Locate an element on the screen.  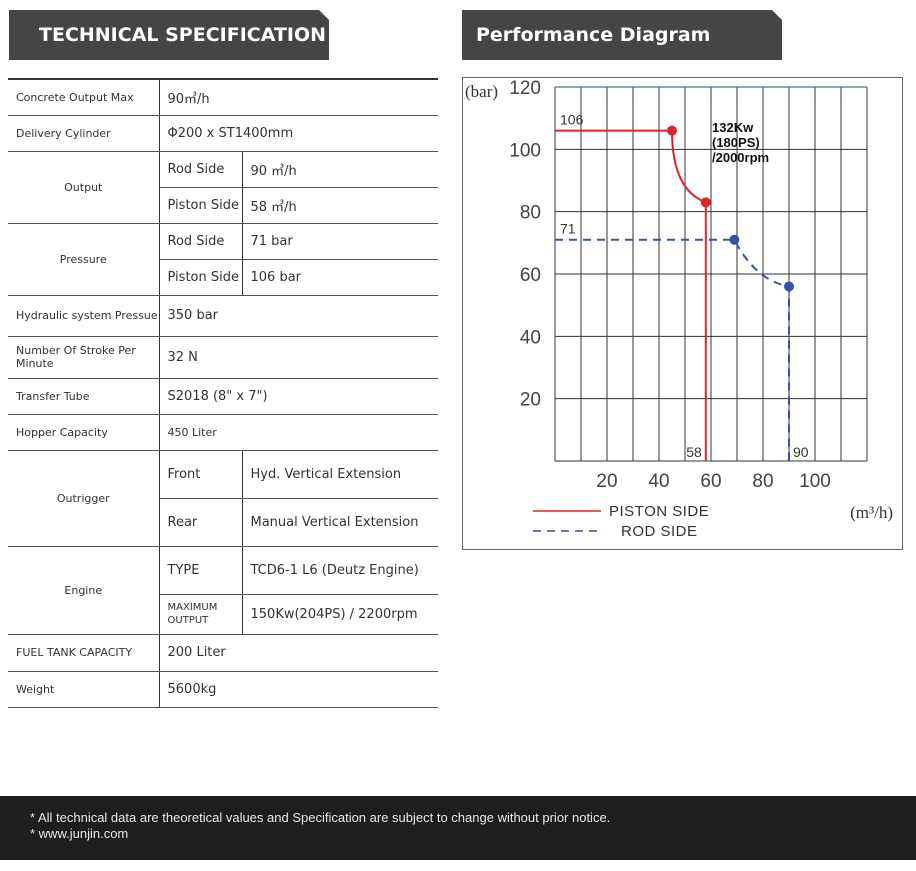
table-row: Hydraulic system Pressue 350 bar is located at coordinates (223, 316).